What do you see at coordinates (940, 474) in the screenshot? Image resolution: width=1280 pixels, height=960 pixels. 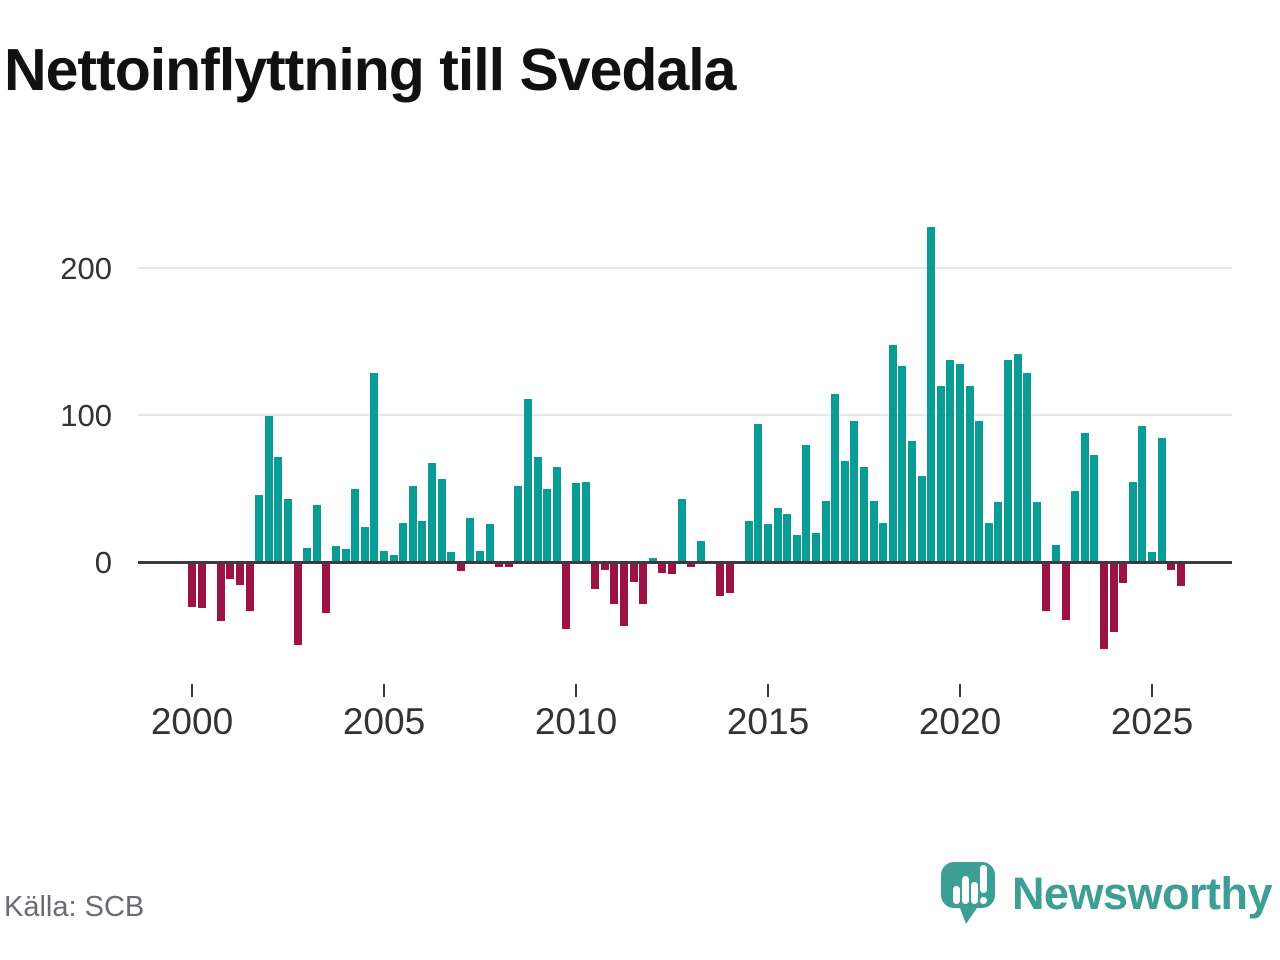 I see `bar-2019-Q3` at bounding box center [940, 474].